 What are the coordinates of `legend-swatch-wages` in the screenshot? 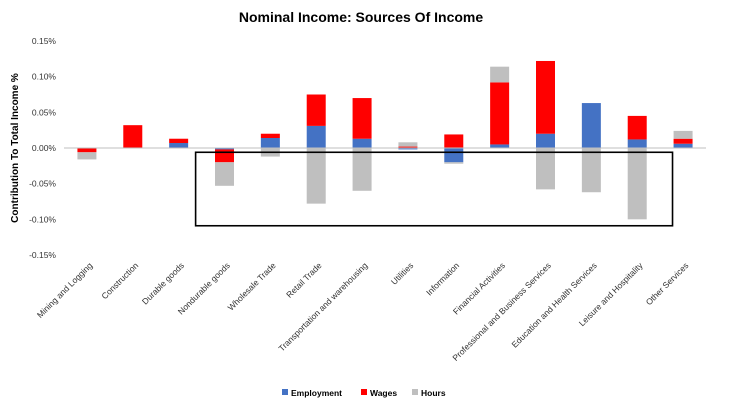 It's located at (364, 392).